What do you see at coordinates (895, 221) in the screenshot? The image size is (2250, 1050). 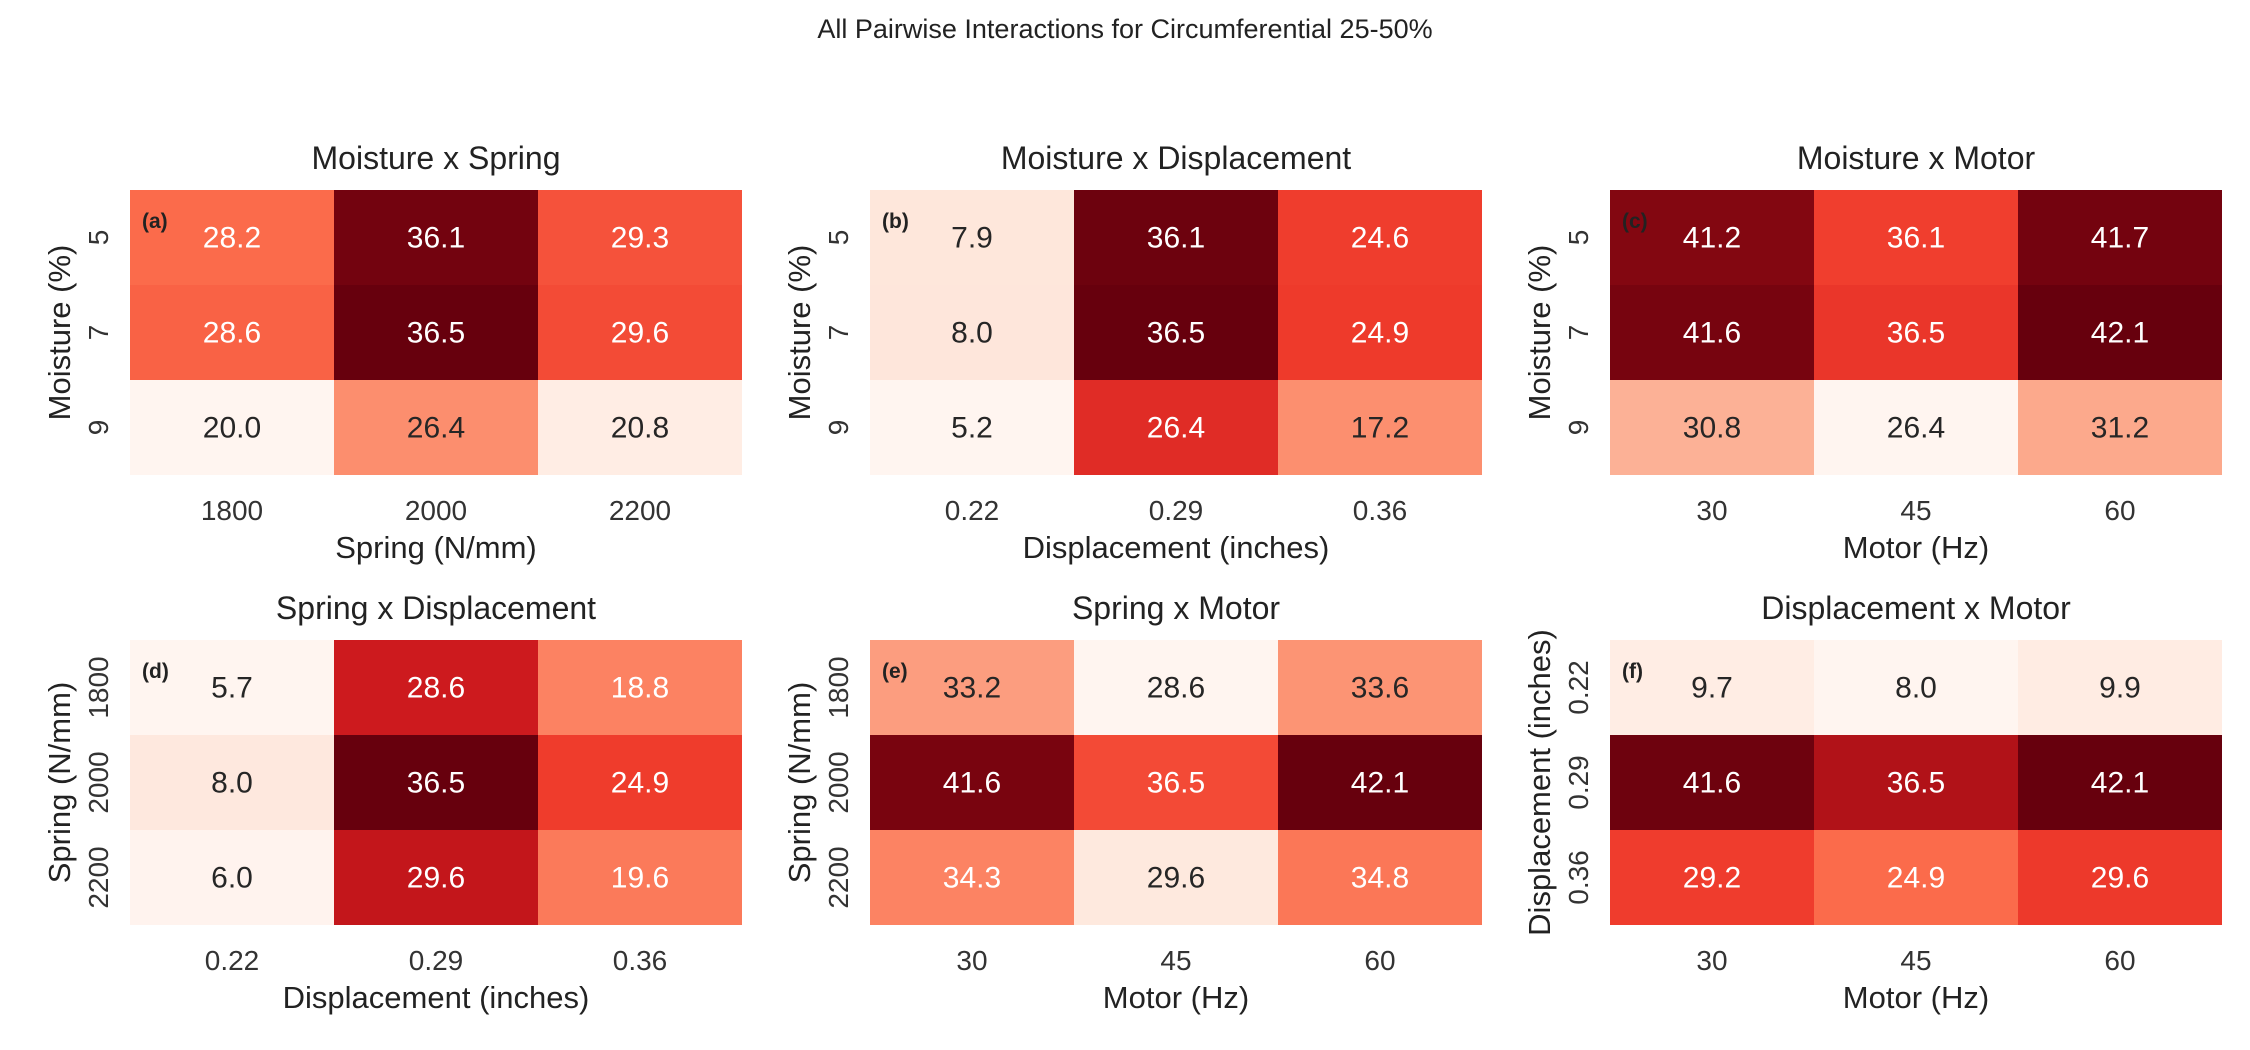 I see `panel-letter-label: (b)` at bounding box center [895, 221].